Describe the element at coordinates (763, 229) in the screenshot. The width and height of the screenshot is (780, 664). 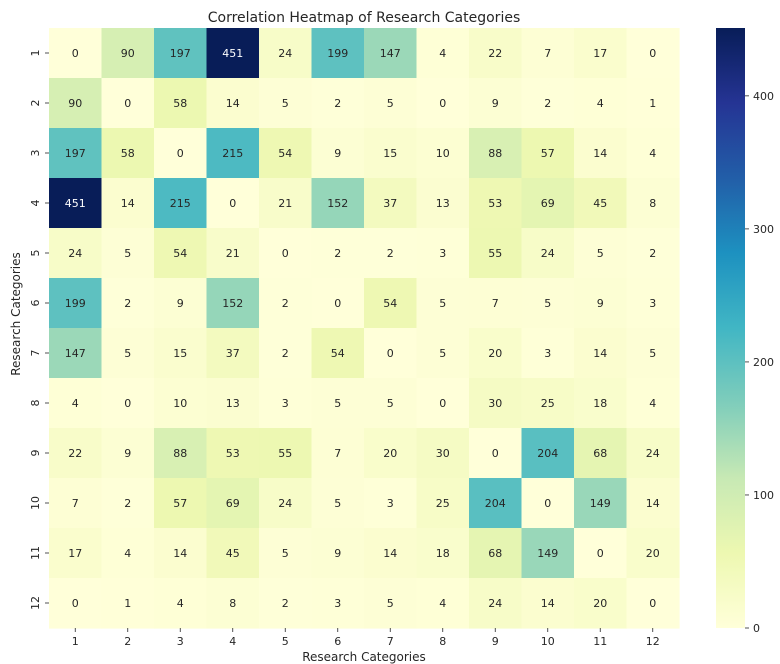
I see `colorbar-tick-label: 300` at that location.